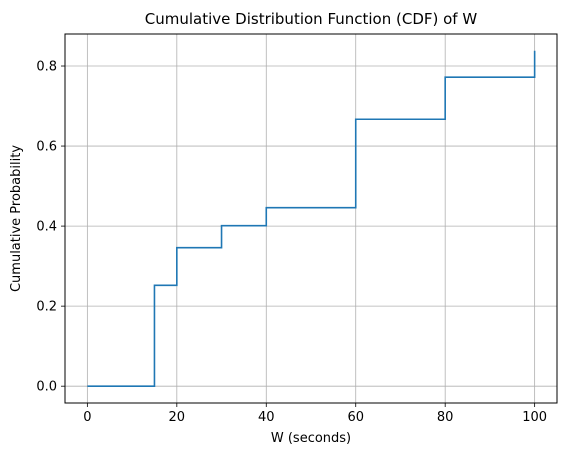 This screenshot has height=455, width=567. What do you see at coordinates (534, 417) in the screenshot?
I see `x-tick-label: 100` at bounding box center [534, 417].